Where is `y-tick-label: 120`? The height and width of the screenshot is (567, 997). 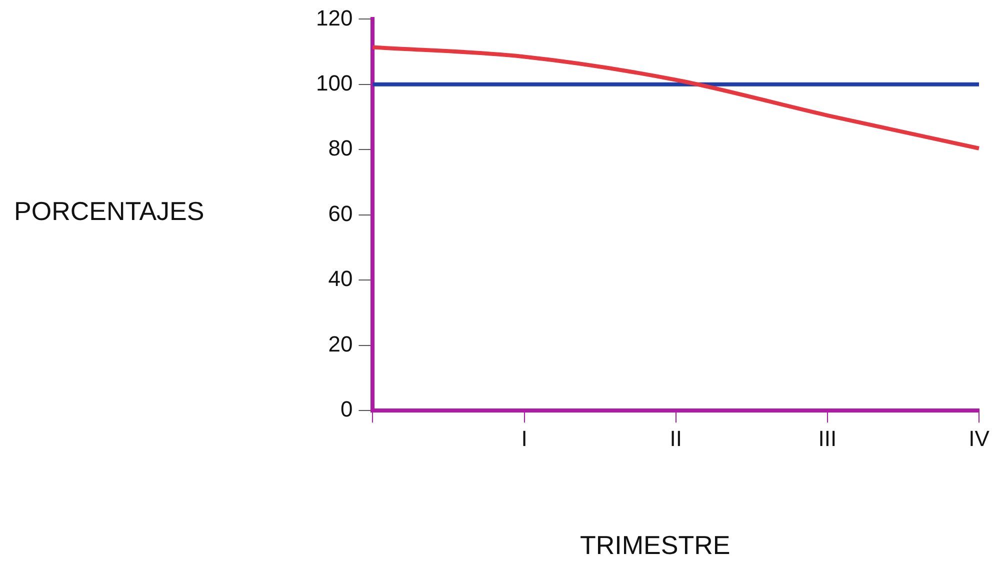
y-tick-label: 120 is located at coordinates (334, 17).